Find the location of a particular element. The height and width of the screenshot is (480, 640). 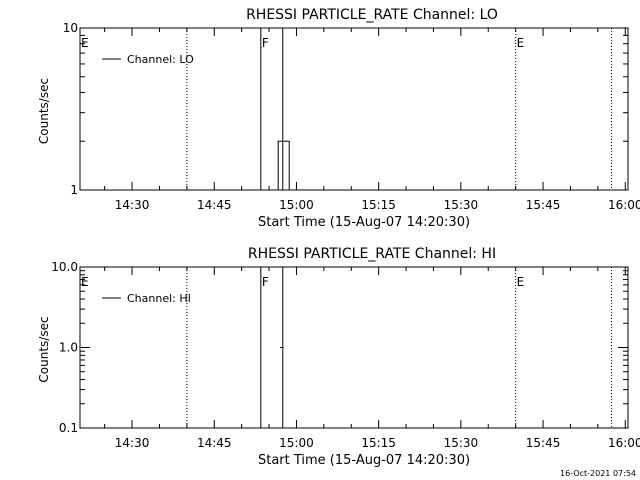

legend-label: Channel: LO is located at coordinates (160, 59).